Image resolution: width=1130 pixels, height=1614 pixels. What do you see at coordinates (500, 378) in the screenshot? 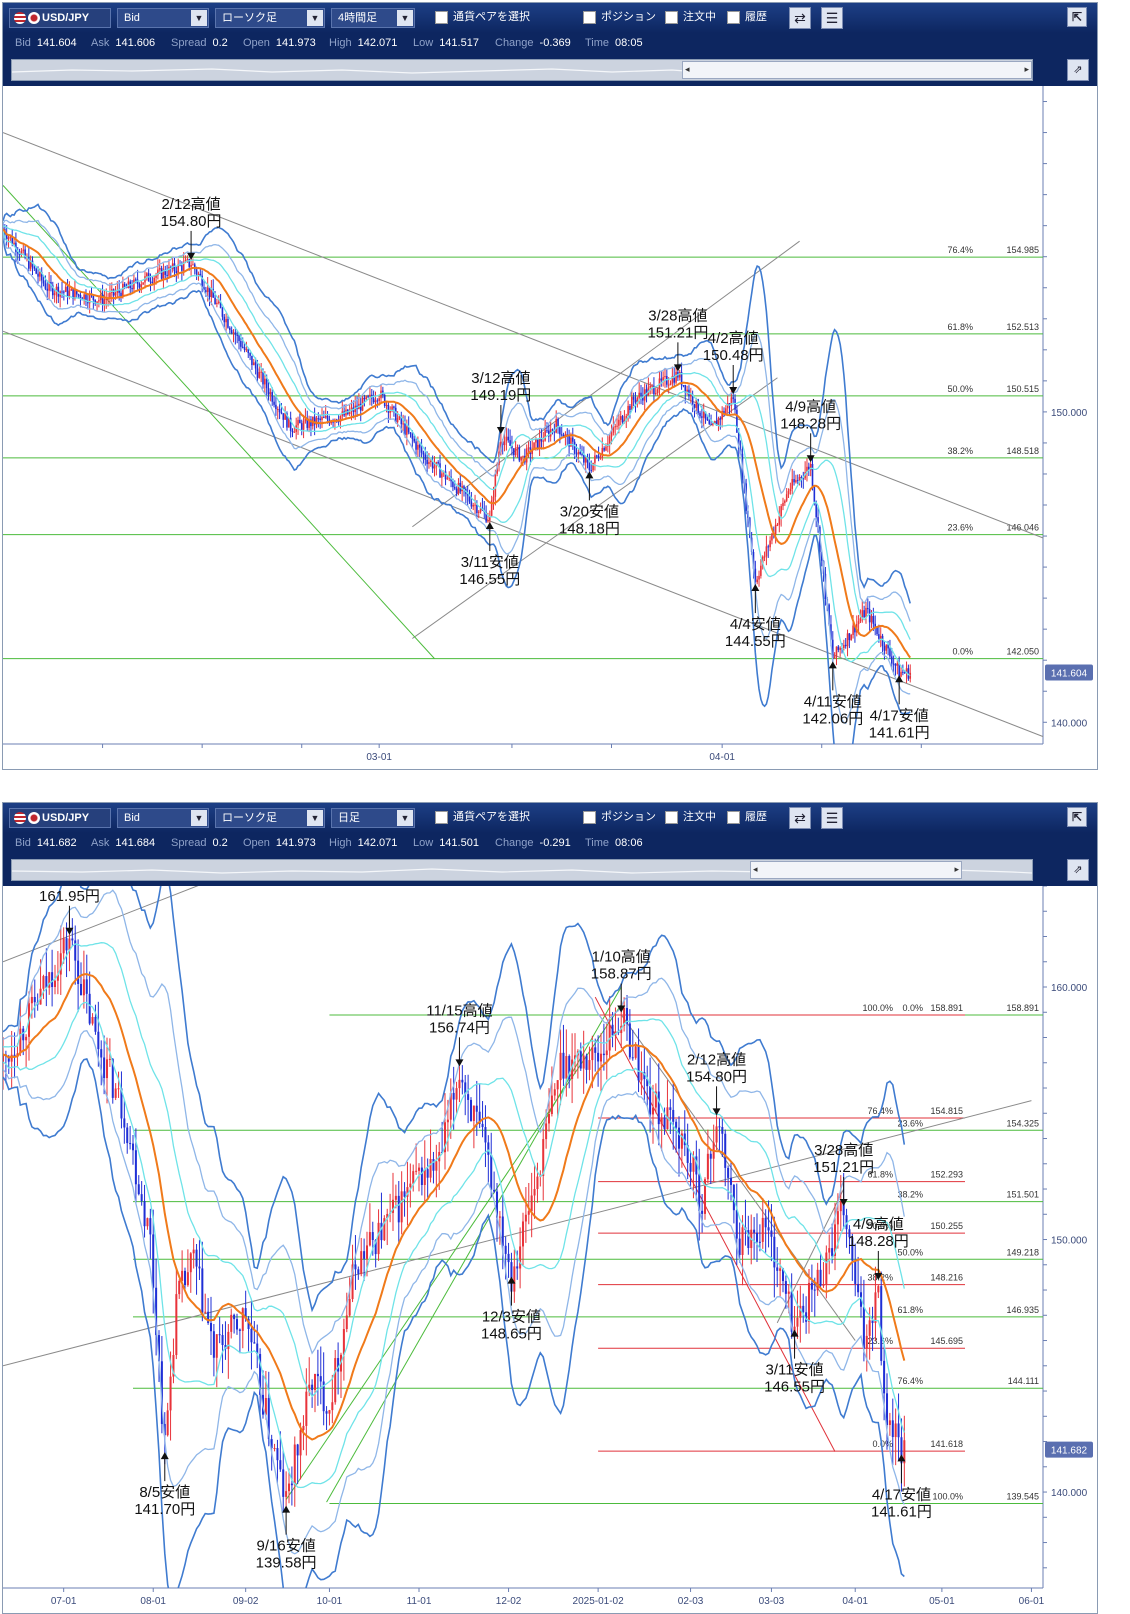
I see `annotation-label: 3/12高値` at bounding box center [500, 378].